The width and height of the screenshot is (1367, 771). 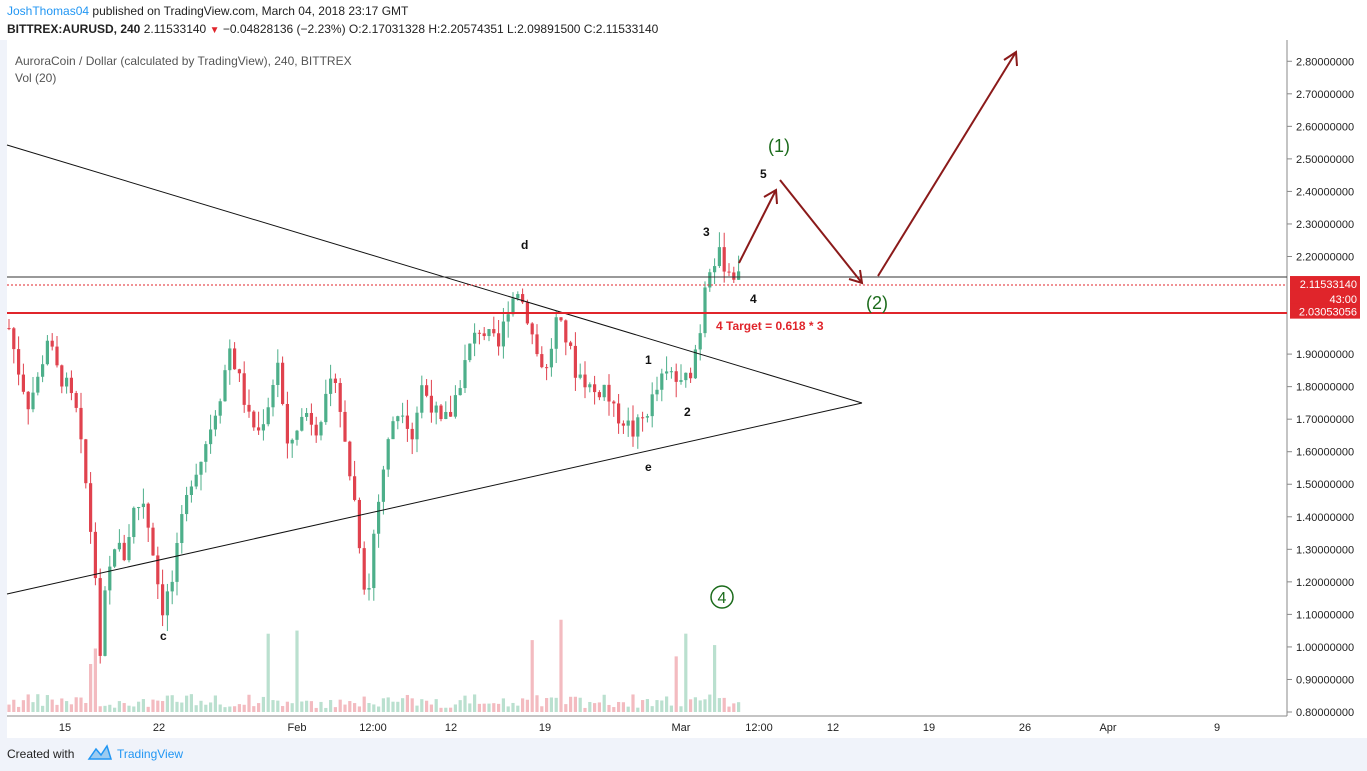 What do you see at coordinates (1325, 680) in the screenshot?
I see `y-tick-label: 0.90000000` at bounding box center [1325, 680].